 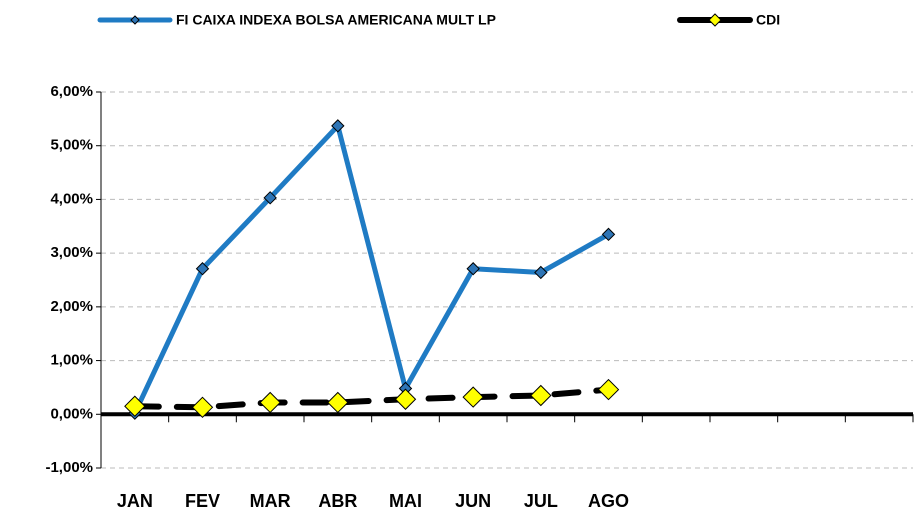 I want to click on y-tick-label: -1,00%, so click(x=69, y=467).